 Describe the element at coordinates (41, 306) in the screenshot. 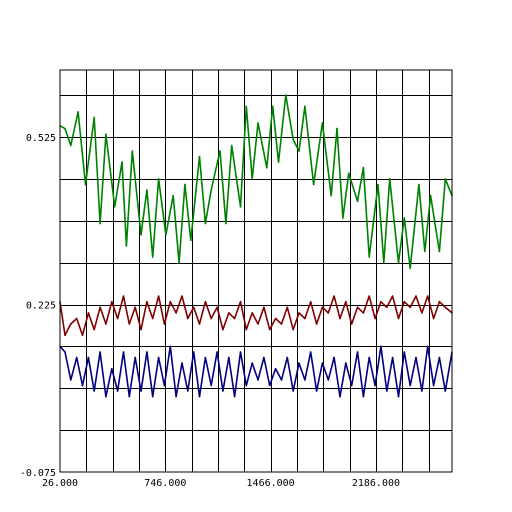

I see `y-tick-label: 0.225` at that location.